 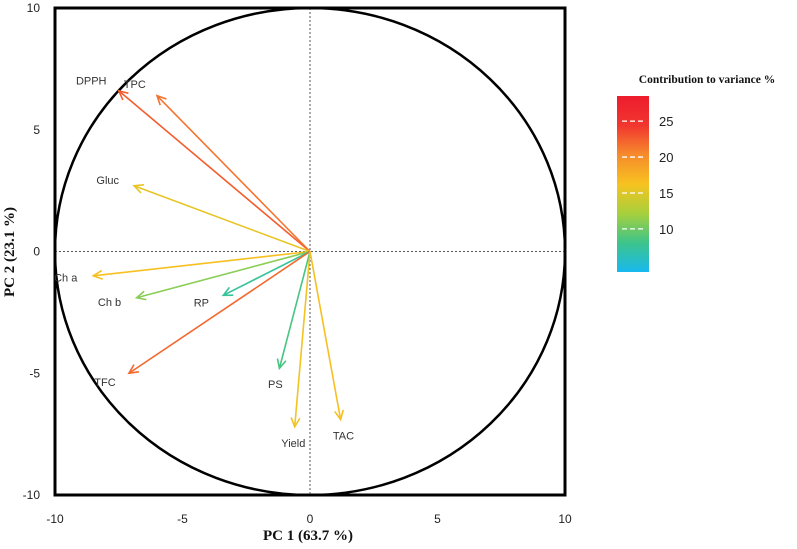 I want to click on variable-vector: Gluc, so click(x=203, y=214).